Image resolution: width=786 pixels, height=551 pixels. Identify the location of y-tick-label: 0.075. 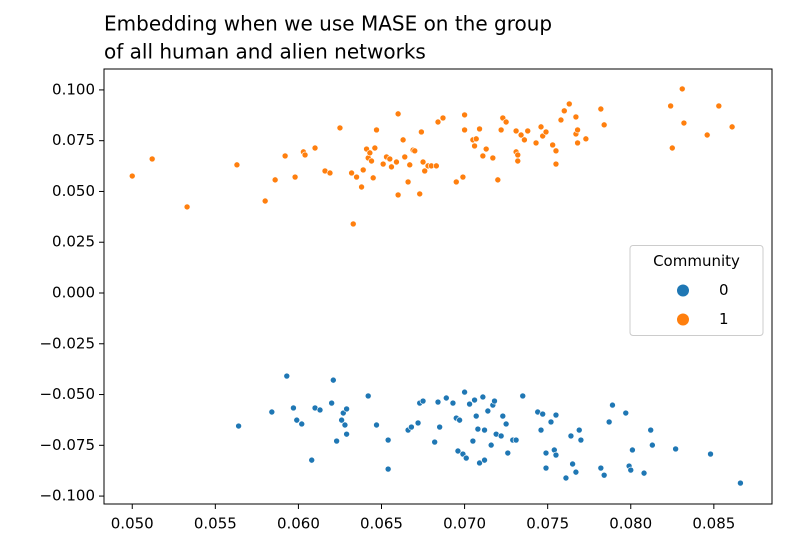
(73, 140).